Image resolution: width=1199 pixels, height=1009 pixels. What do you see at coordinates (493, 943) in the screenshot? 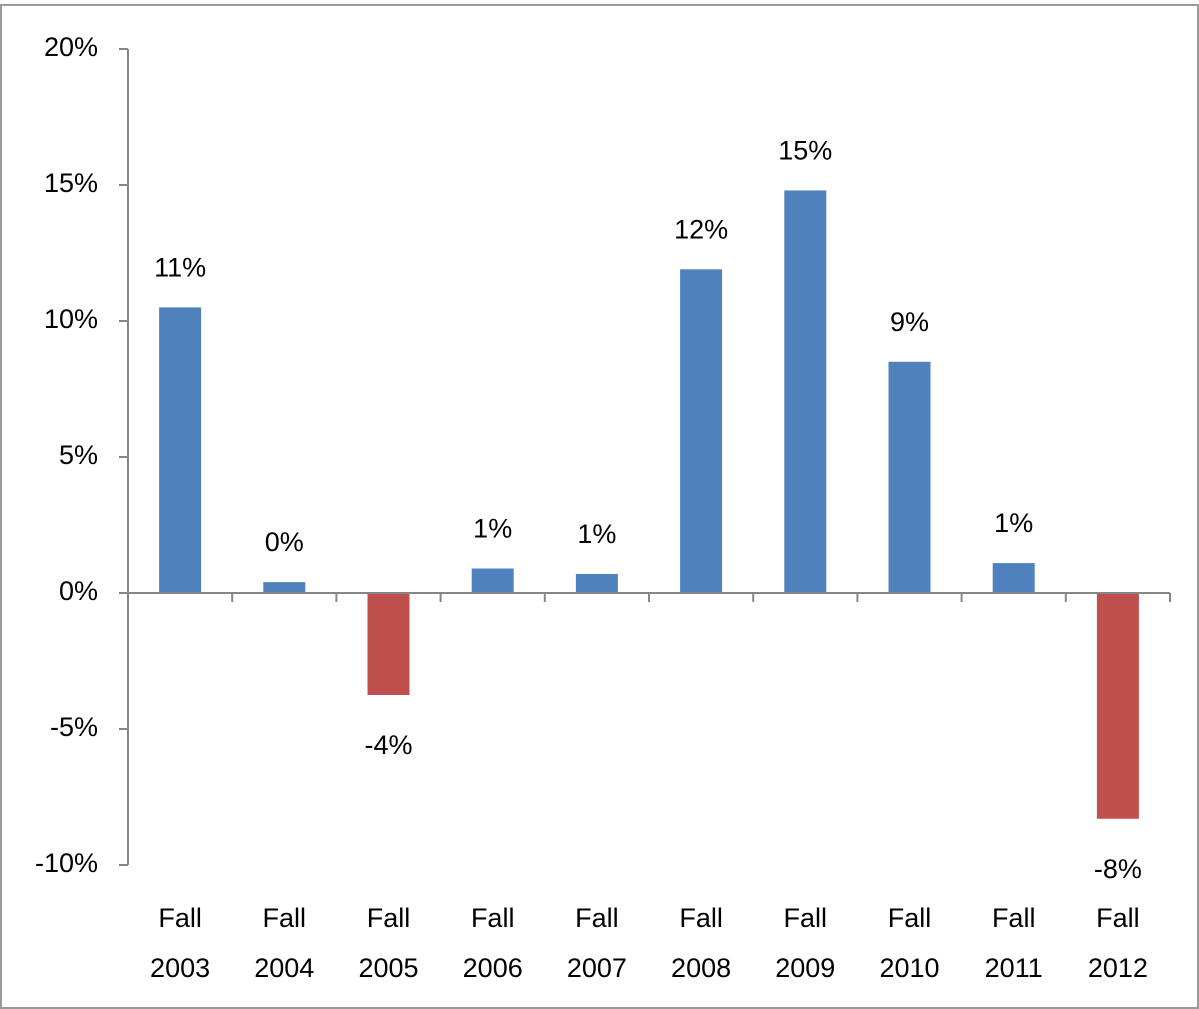
I see `x-tick-label: Fall 2006` at bounding box center [493, 943].